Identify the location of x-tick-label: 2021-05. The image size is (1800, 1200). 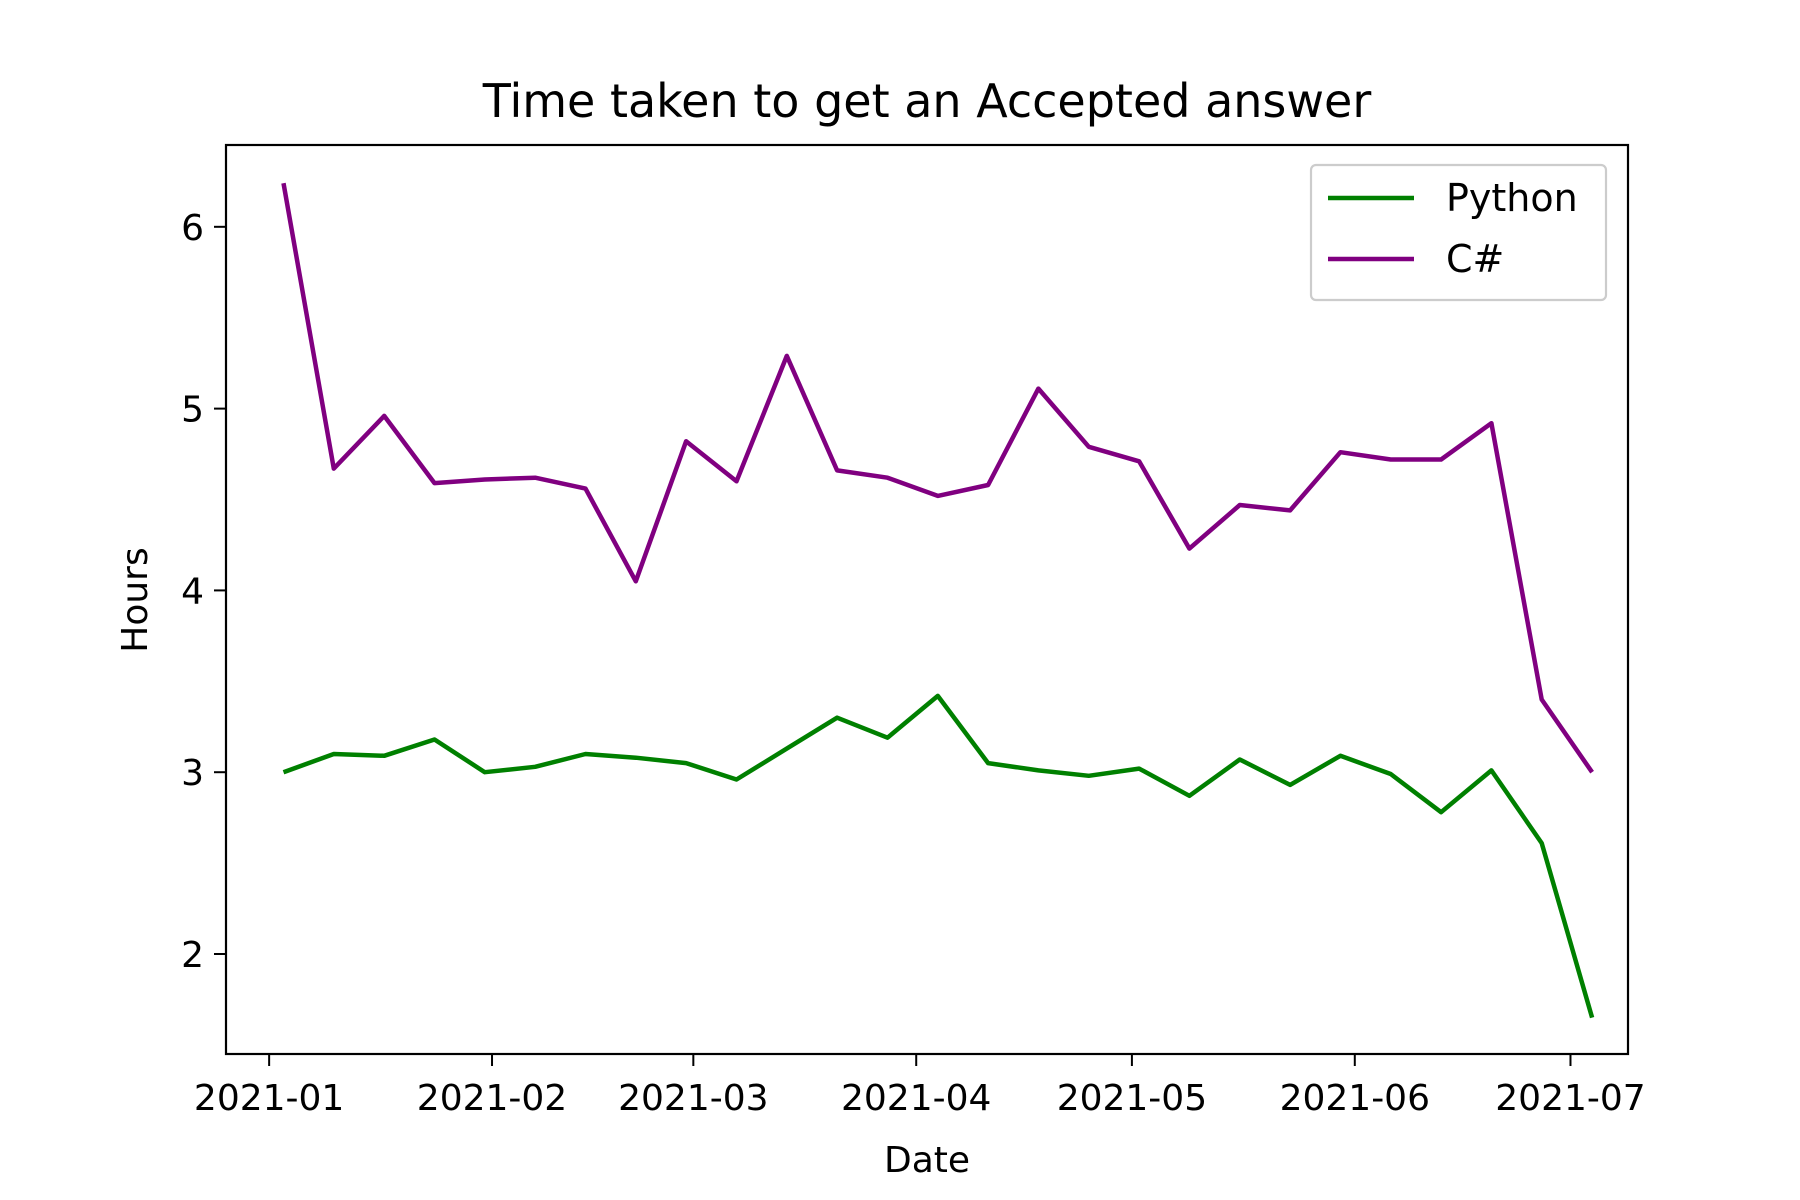
(1132, 1098).